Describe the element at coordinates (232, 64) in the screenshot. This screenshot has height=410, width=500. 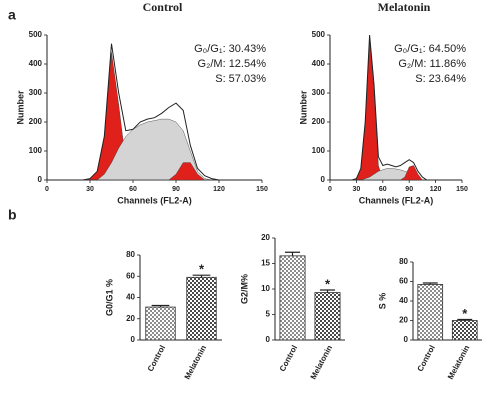
I see `annotation: G₂/M: 12.54%` at that location.